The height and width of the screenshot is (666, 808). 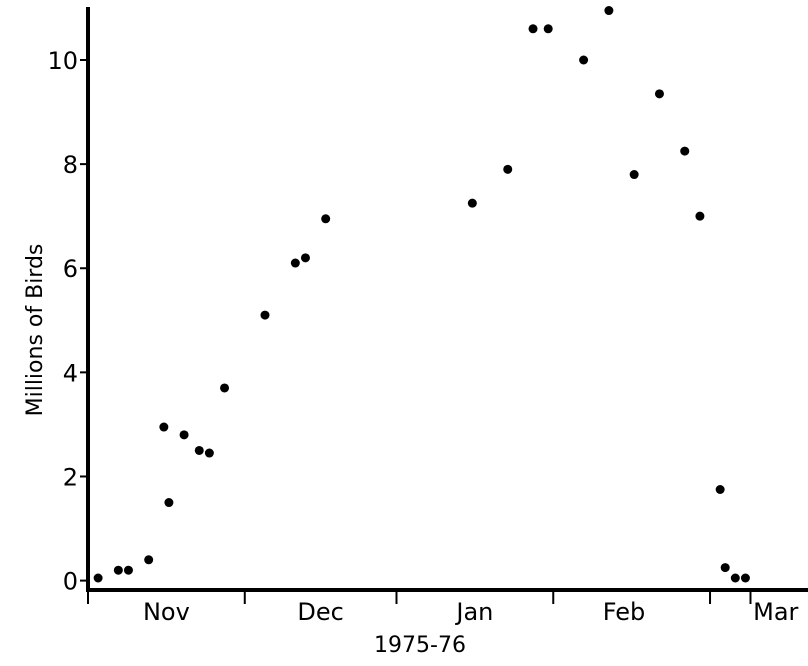 I want to click on y-tick-label: 10, so click(x=62, y=61).